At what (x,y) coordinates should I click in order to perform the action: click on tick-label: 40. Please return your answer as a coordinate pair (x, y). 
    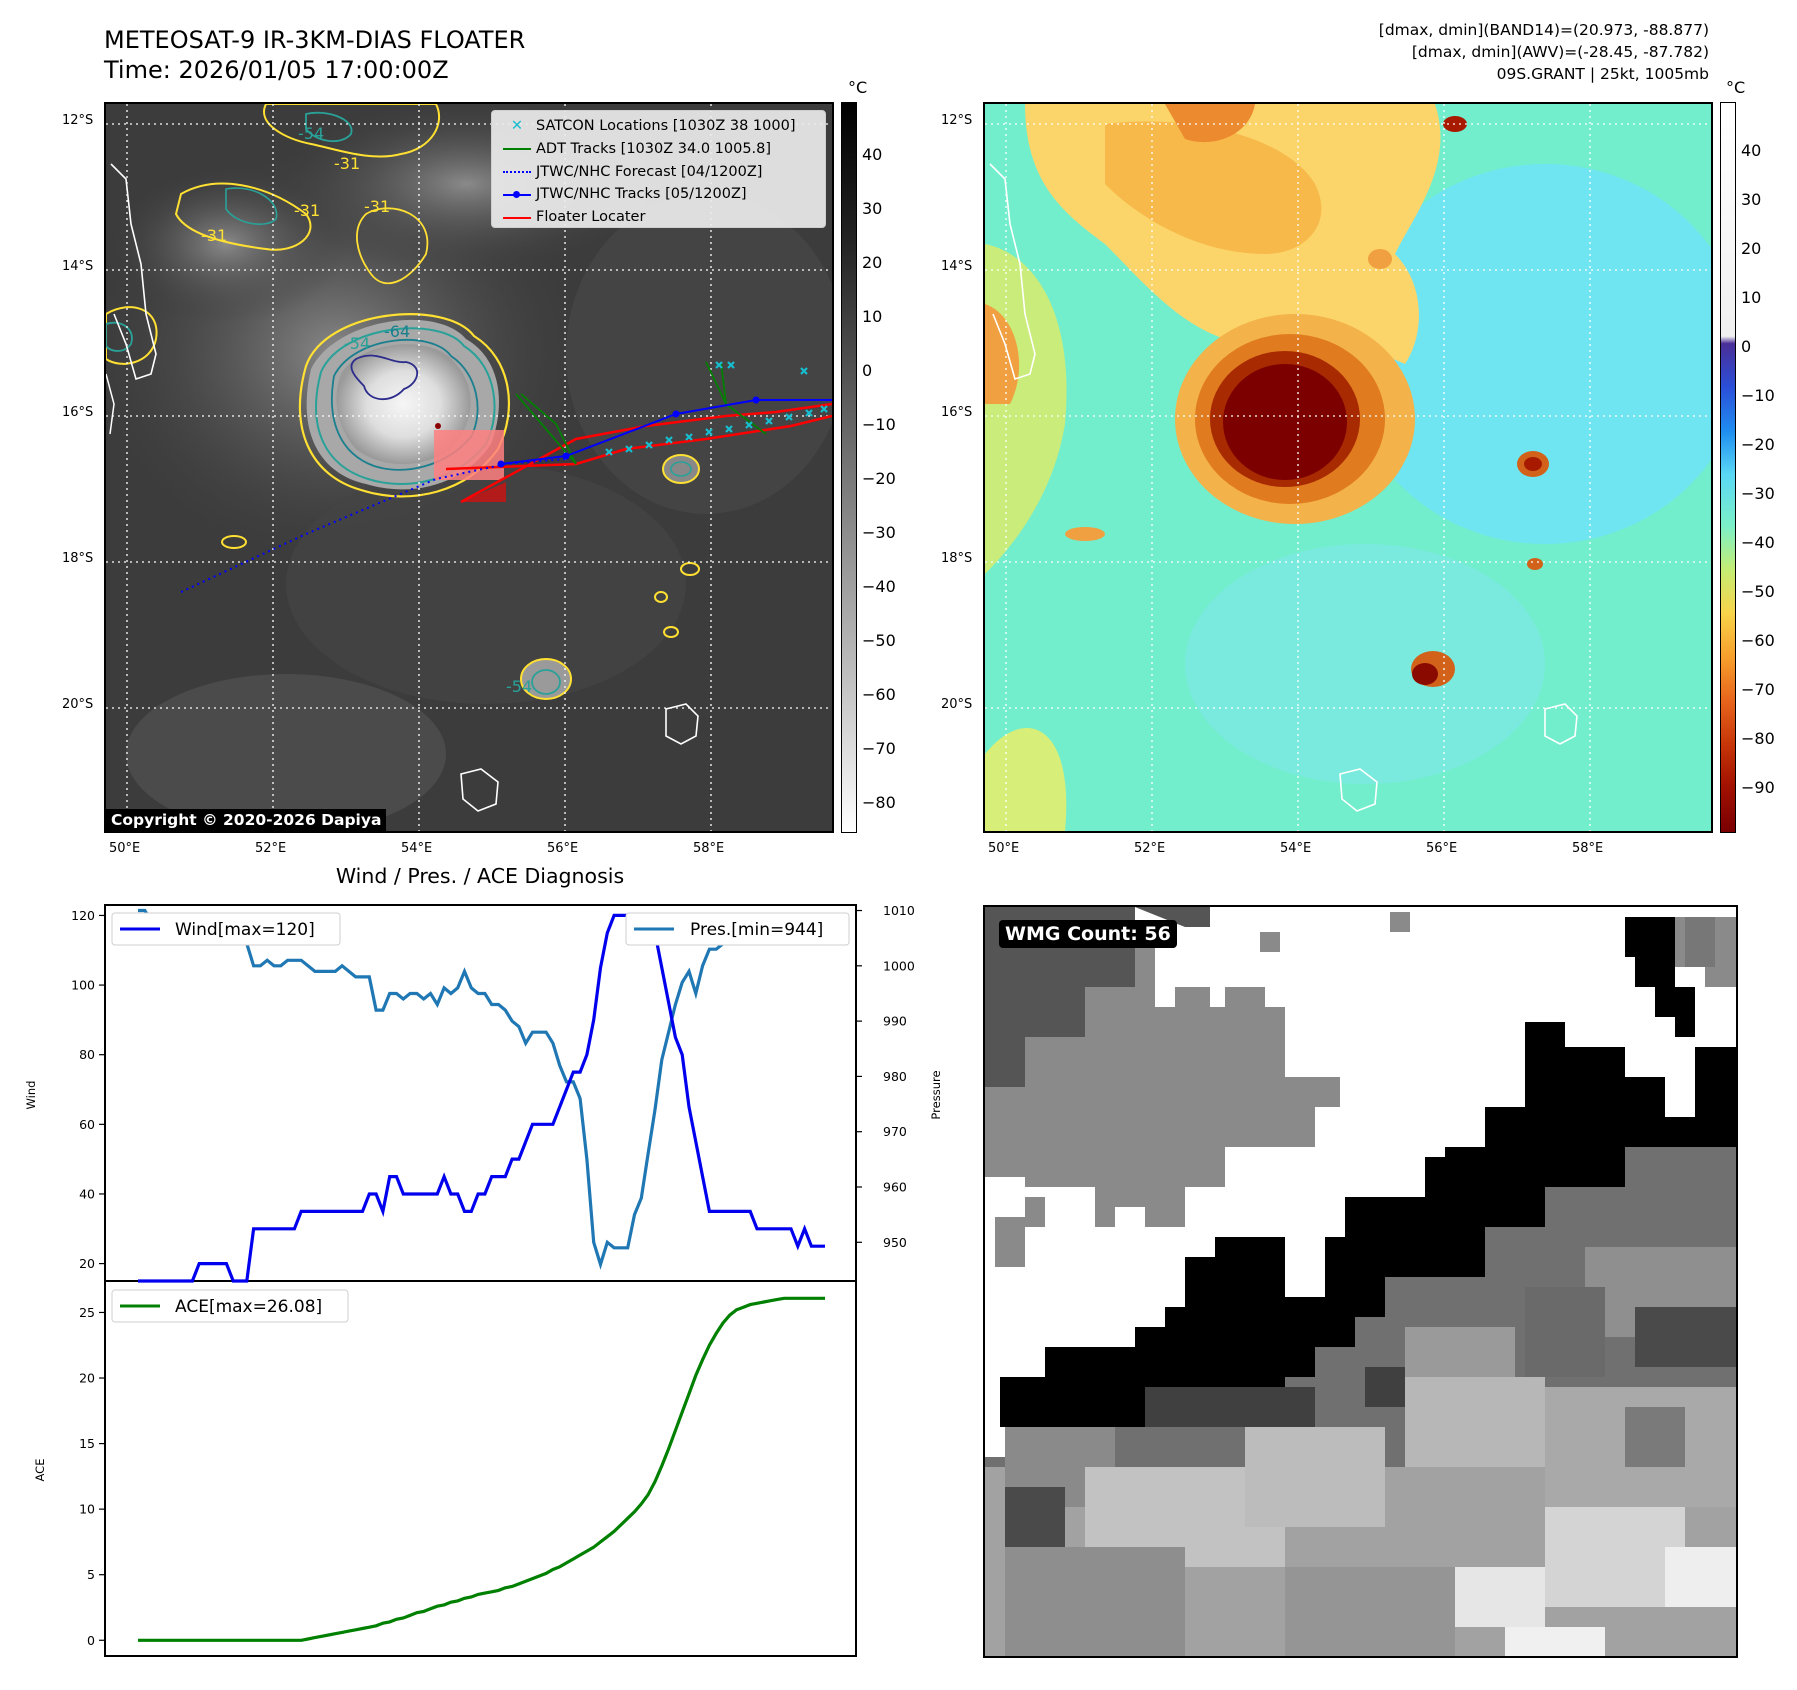
    Looking at the image, I should click on (87, 1193).